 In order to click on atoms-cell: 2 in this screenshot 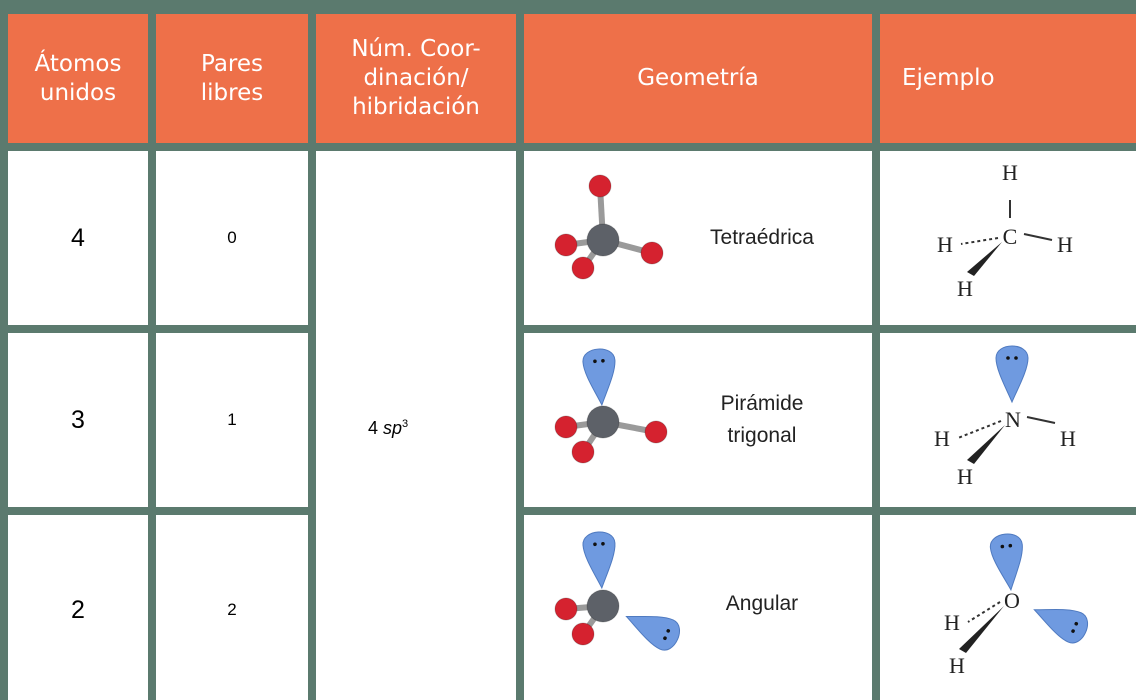, I will do `click(78, 607)`.